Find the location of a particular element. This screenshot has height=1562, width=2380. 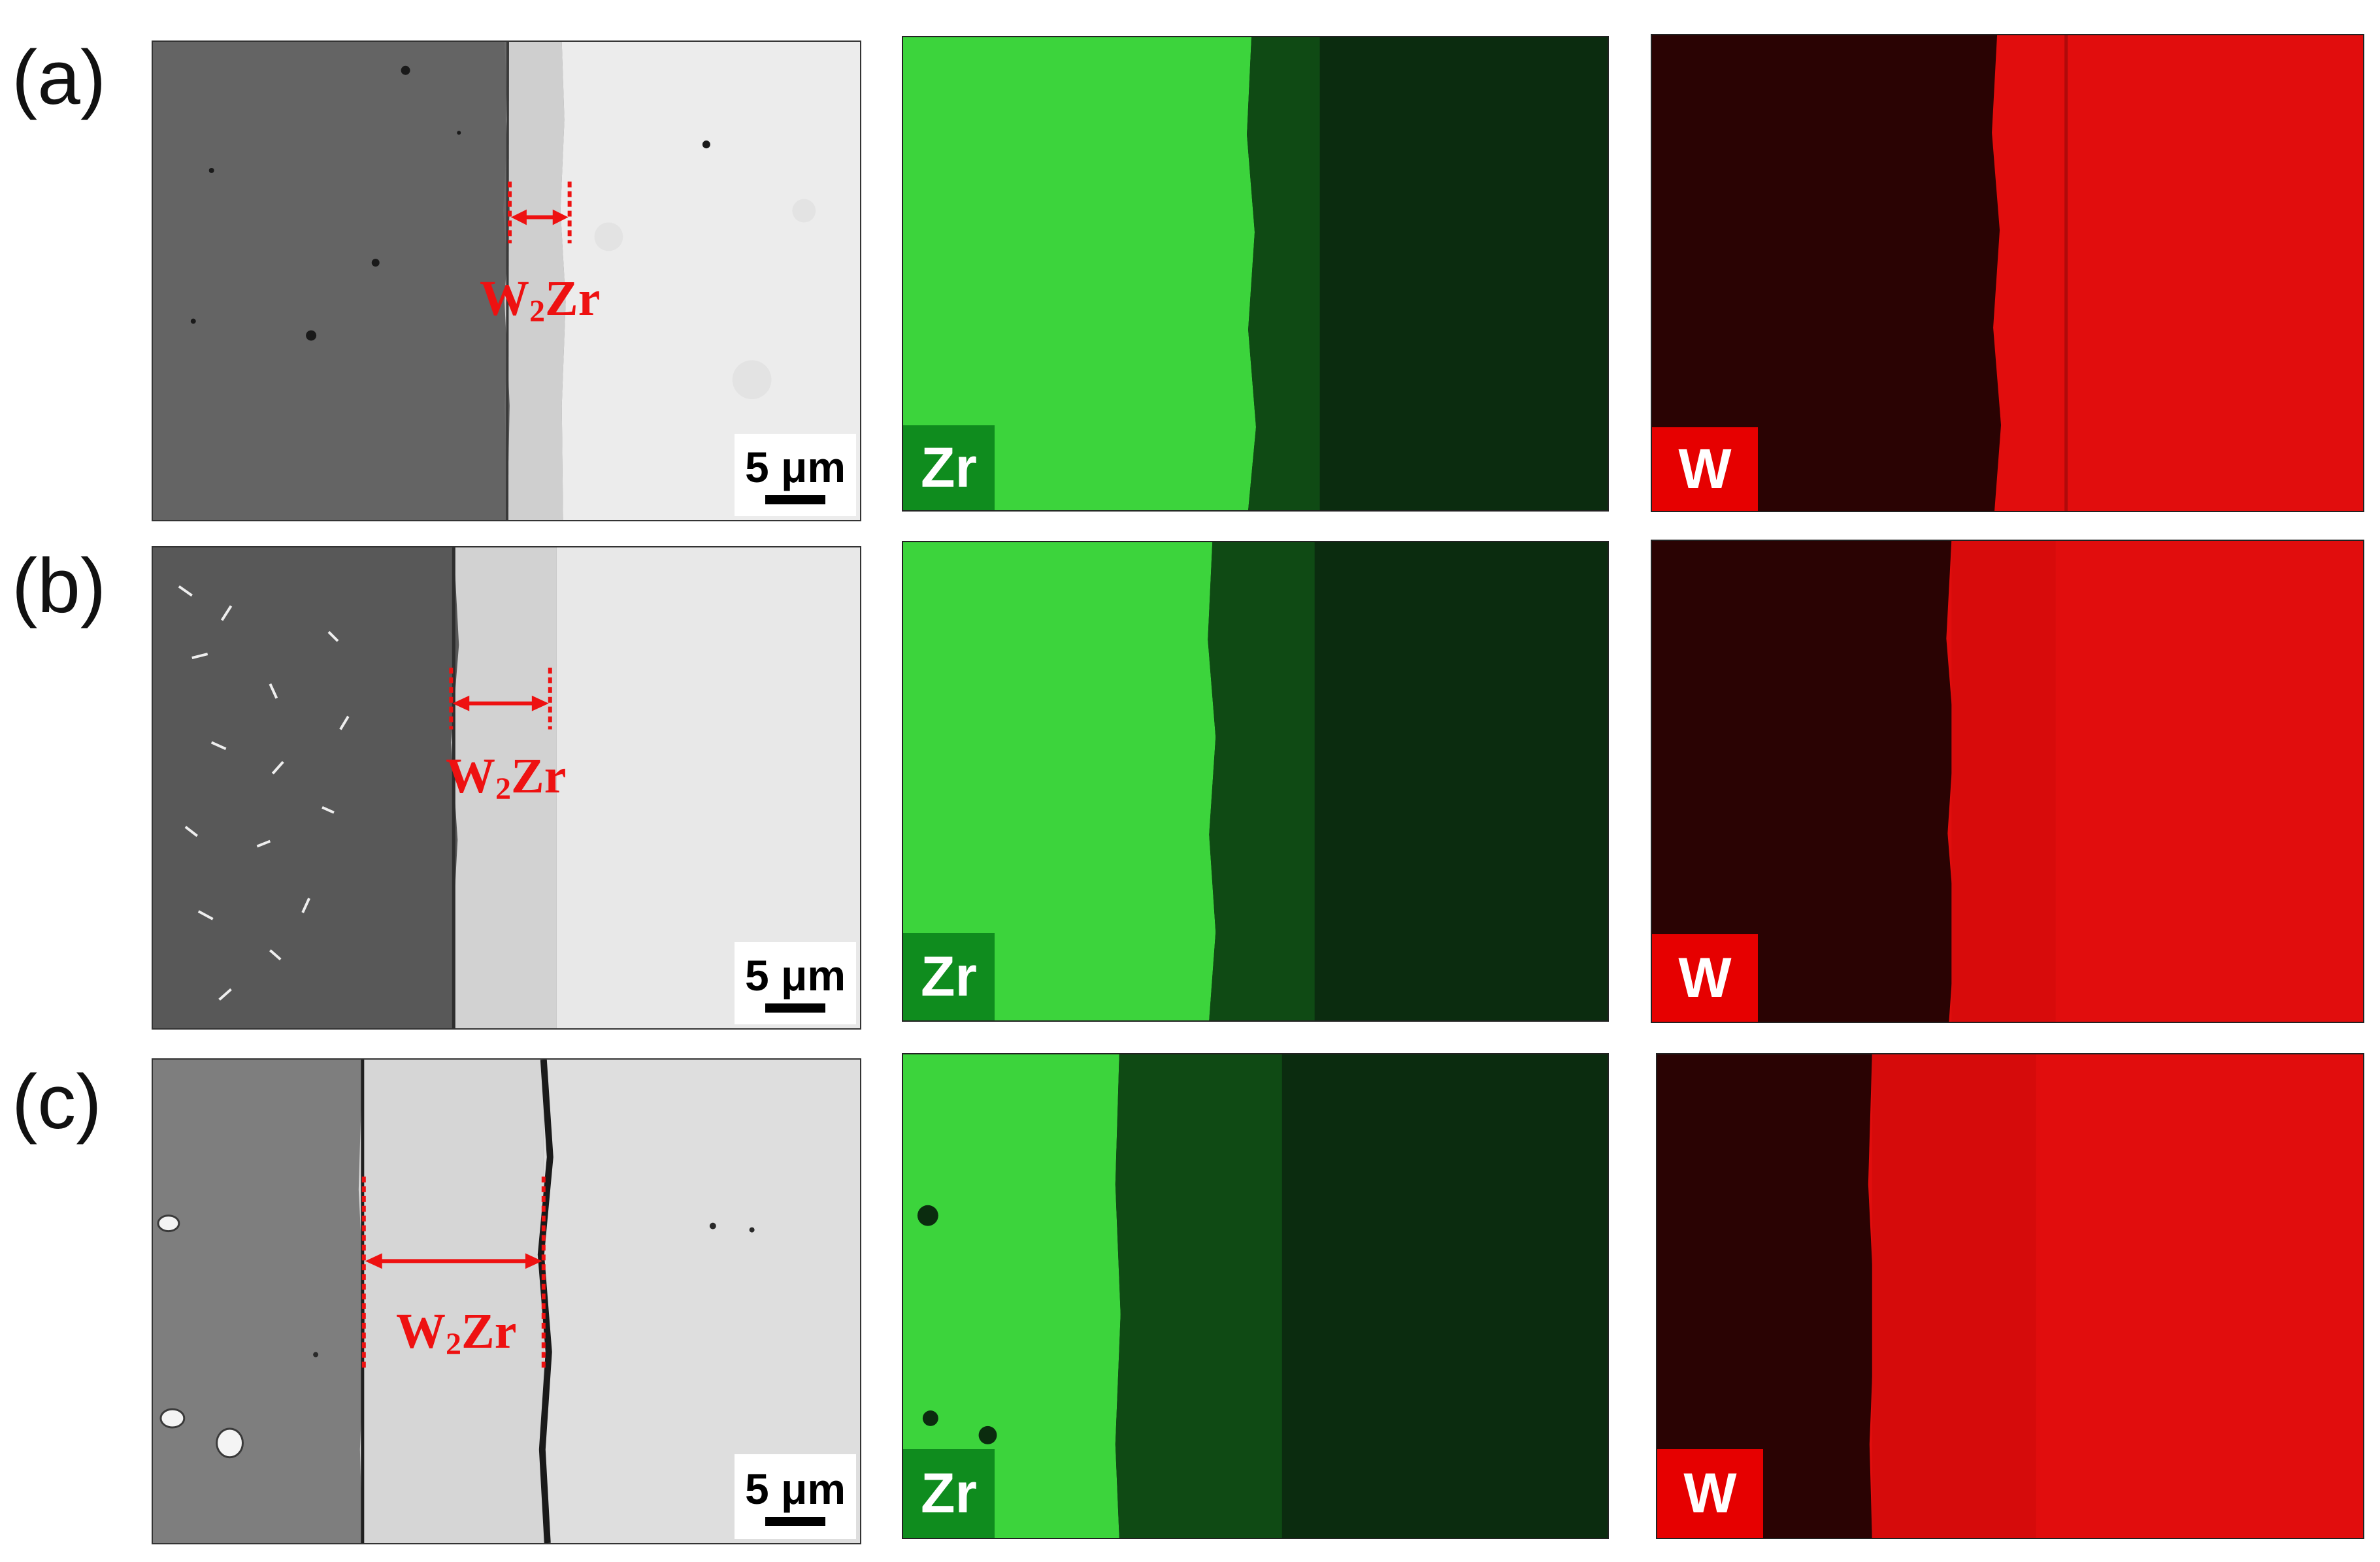

scale-bar-c: 5 μm is located at coordinates (795, 1497).